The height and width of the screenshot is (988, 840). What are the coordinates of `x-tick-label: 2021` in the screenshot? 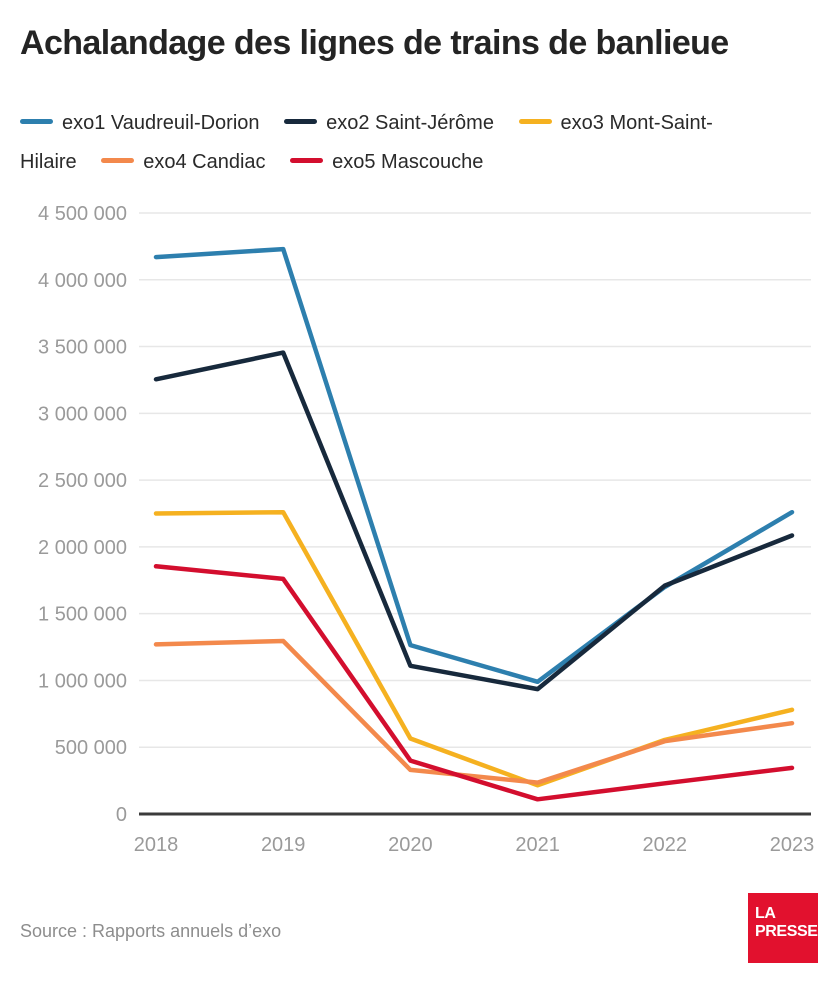 It's located at (537, 845).